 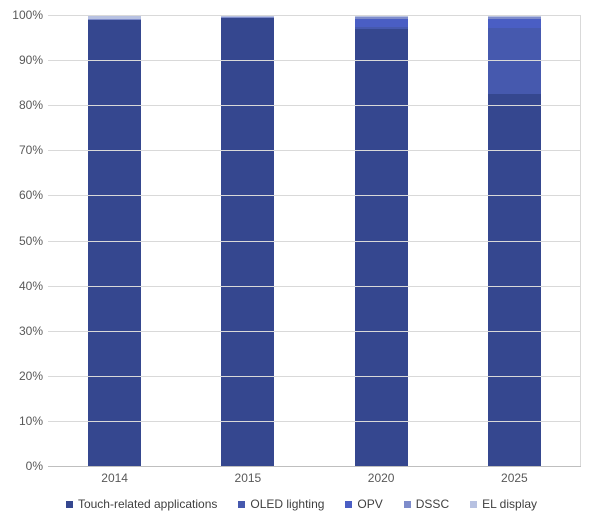 I want to click on y-axis-tick-label: 80%, so click(x=30, y=105).